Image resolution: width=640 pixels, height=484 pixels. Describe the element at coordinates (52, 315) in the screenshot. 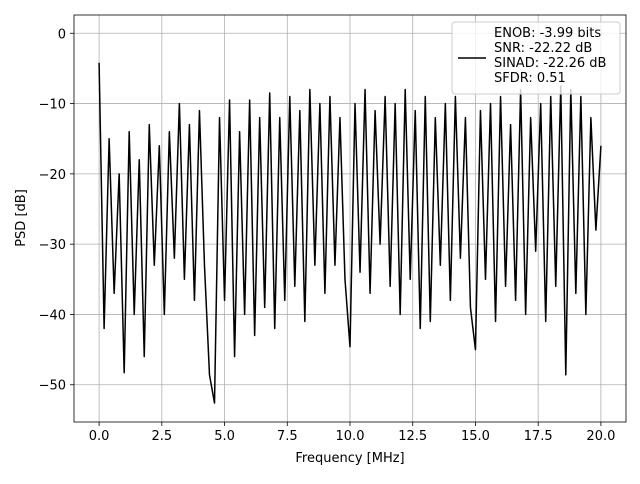

I see `y-tick-label: −40` at that location.